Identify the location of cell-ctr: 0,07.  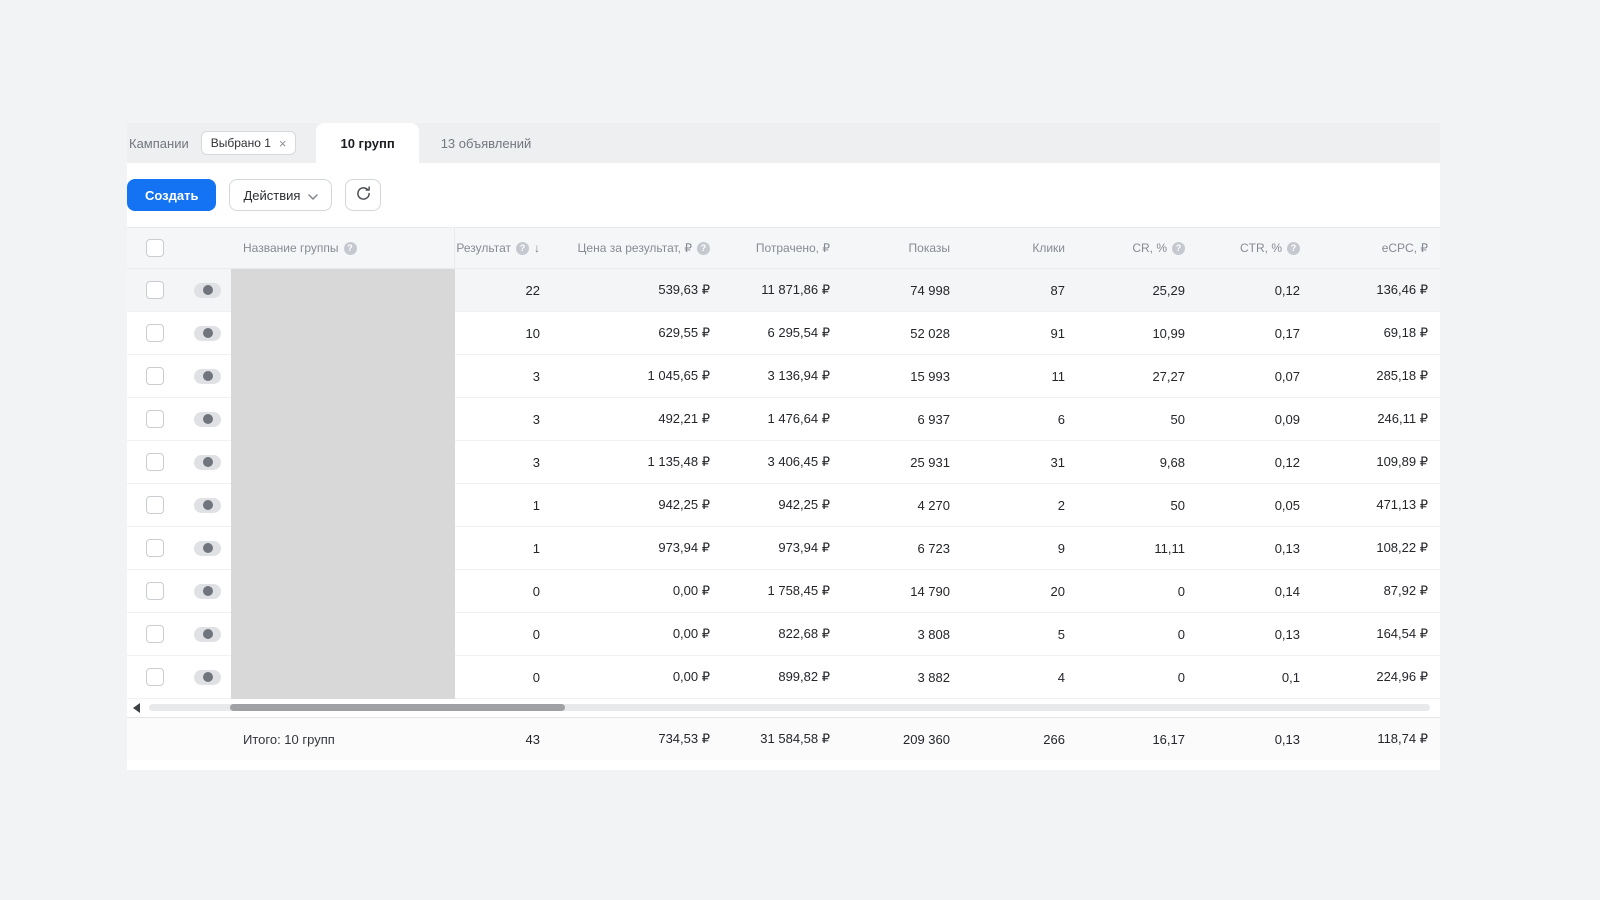
(1287, 376).